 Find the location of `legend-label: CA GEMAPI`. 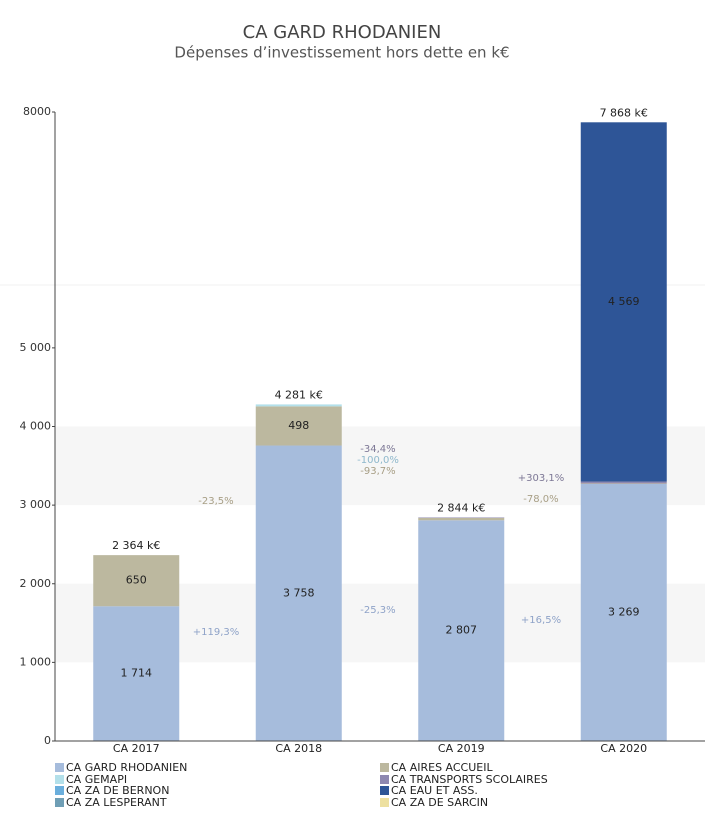

legend-label: CA GEMAPI is located at coordinates (96, 779).